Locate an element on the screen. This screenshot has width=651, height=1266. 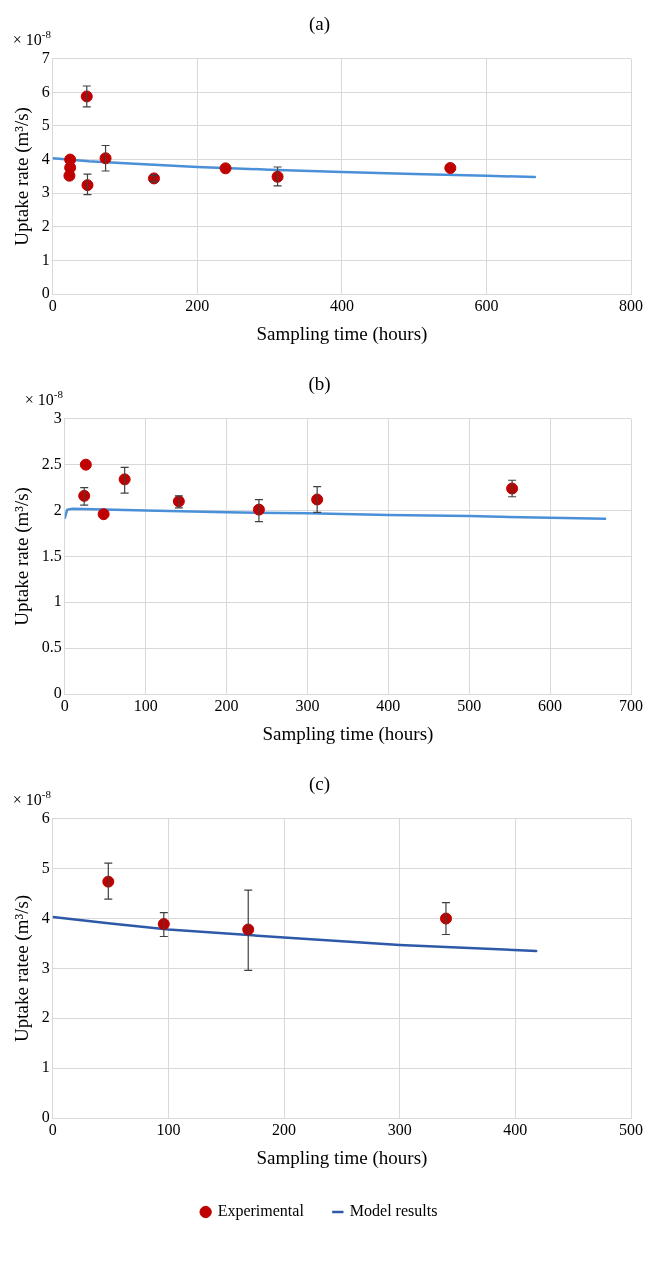
legend-label: Experimental is located at coordinates (261, 1211).